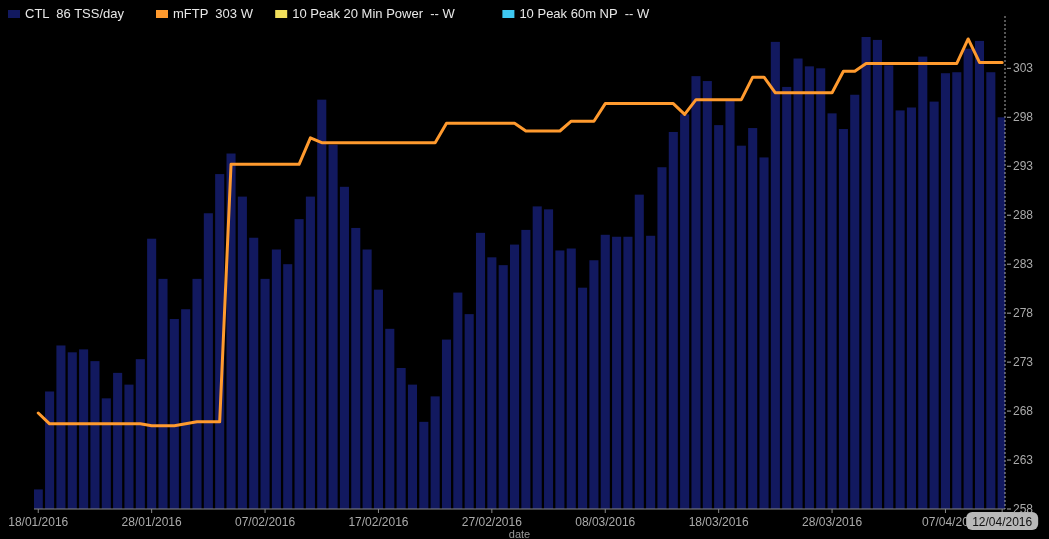 The height and width of the screenshot is (539, 1049). Describe the element at coordinates (1023, 215) in the screenshot. I see `y-tick-label: 288` at that location.